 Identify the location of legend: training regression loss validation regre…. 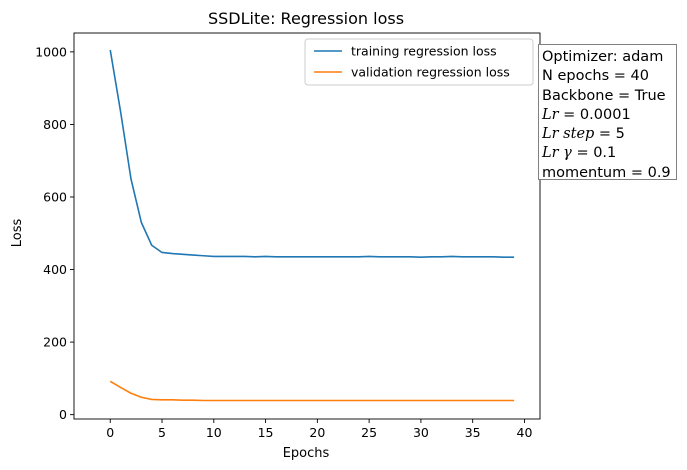
(419, 62).